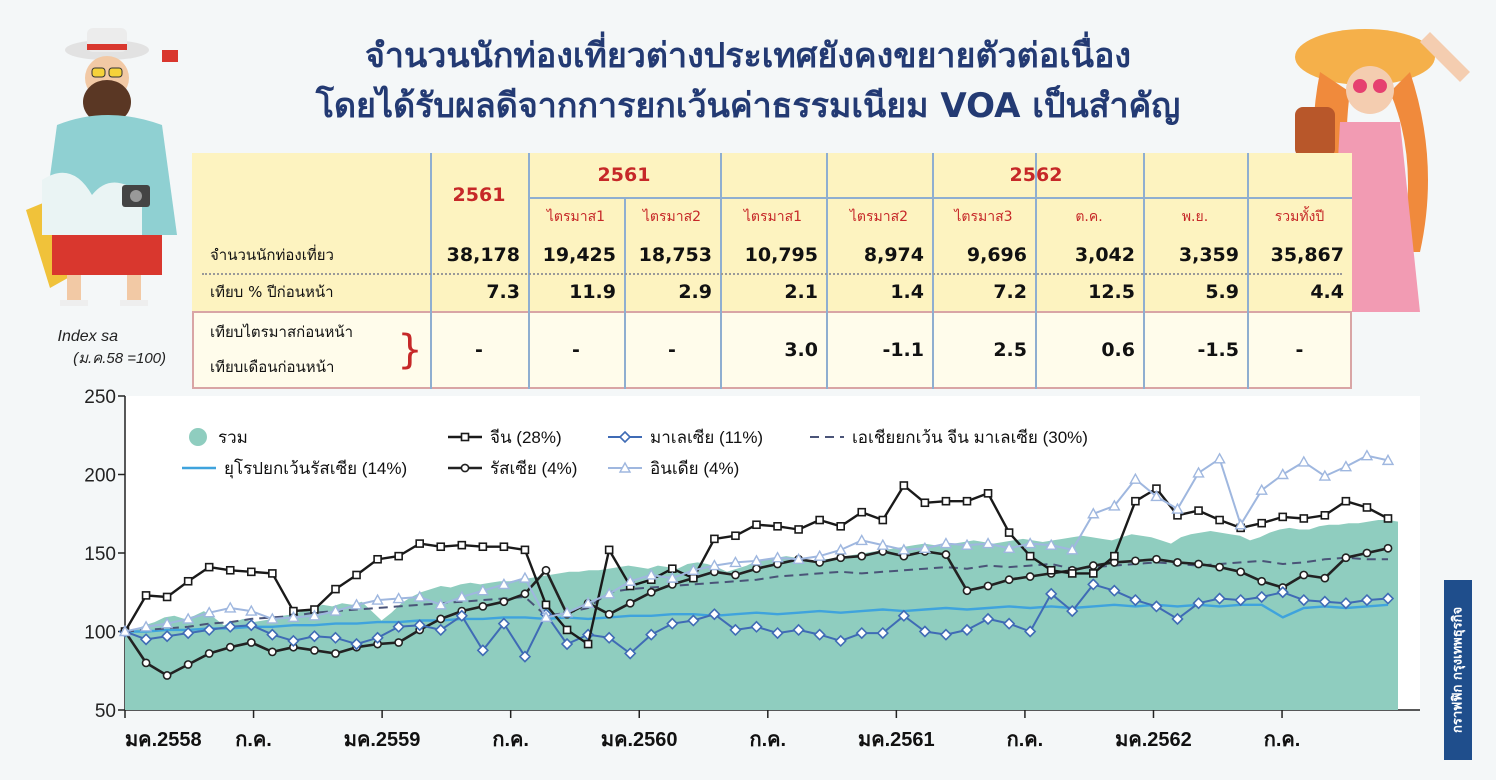 This screenshot has width=1496, height=780. What do you see at coordinates (672, 217) in the screenshot?
I see `sub-header: ไตรมาส2` at bounding box center [672, 217].